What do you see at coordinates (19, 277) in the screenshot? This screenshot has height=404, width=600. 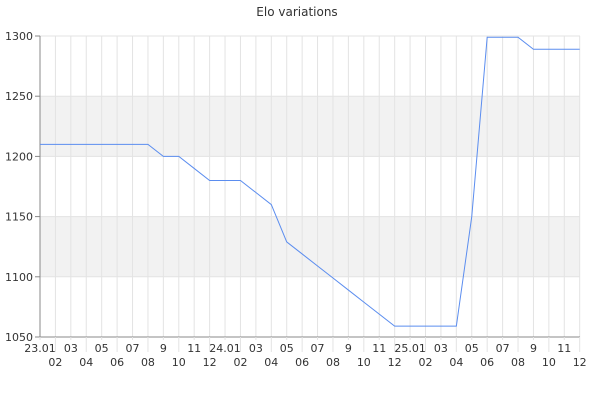 I see `y-tick-label: 1100` at bounding box center [19, 277].